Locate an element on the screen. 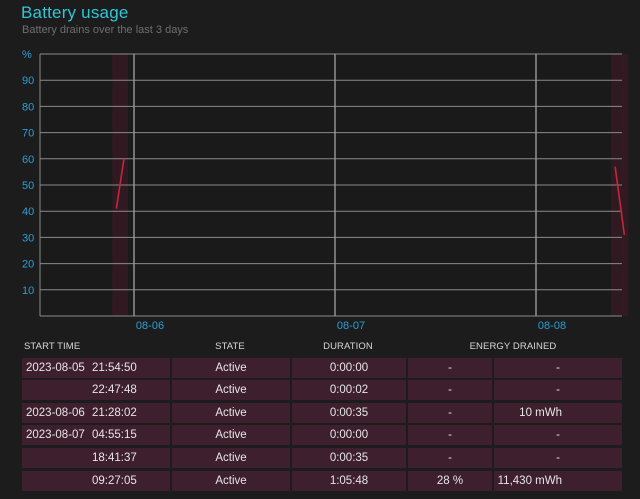 The width and height of the screenshot is (640, 499). start-date: 2023-08-07 is located at coordinates (55, 435).